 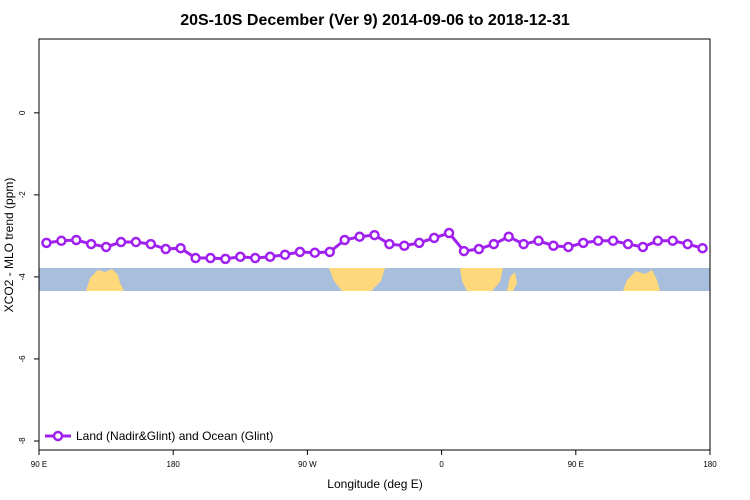 What do you see at coordinates (174, 436) in the screenshot?
I see `legend-label: Land (Nadir&Glint) and Ocean (Glint)` at bounding box center [174, 436].